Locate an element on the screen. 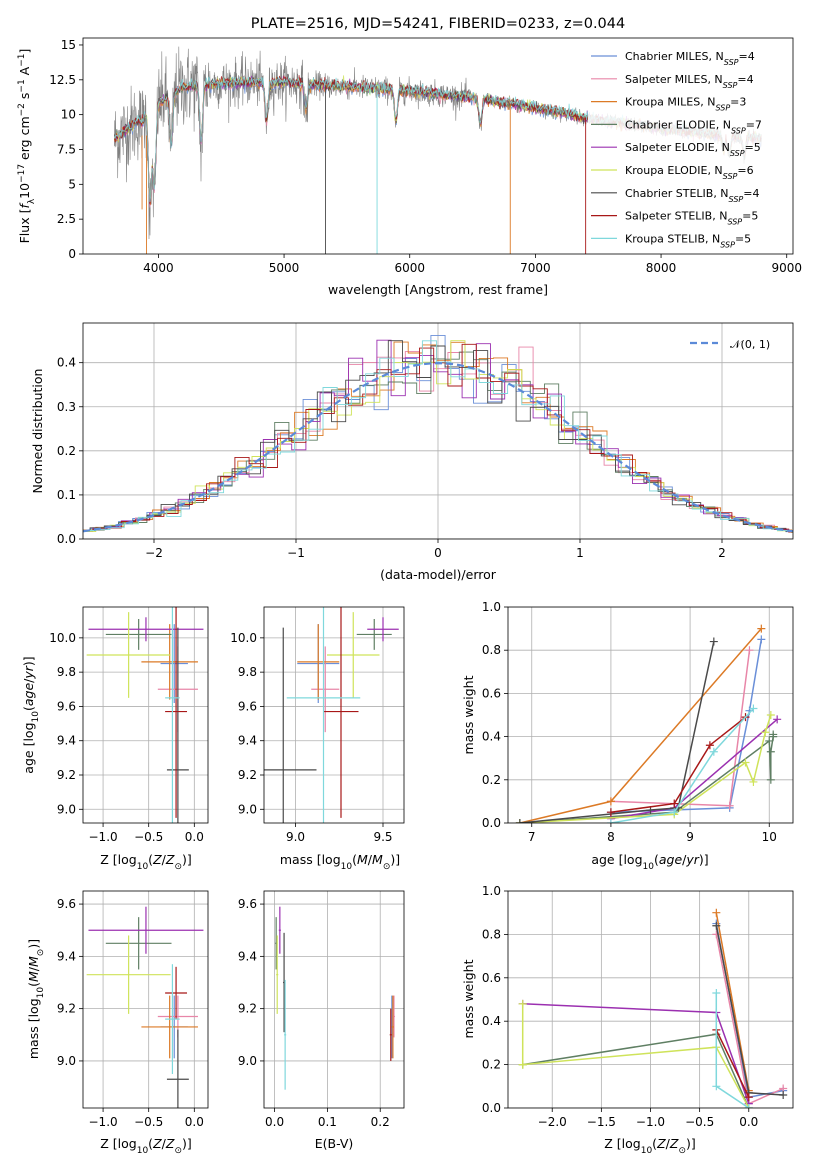  legend-model-name: Salpeter ELODIE is located at coordinates (670, 147).